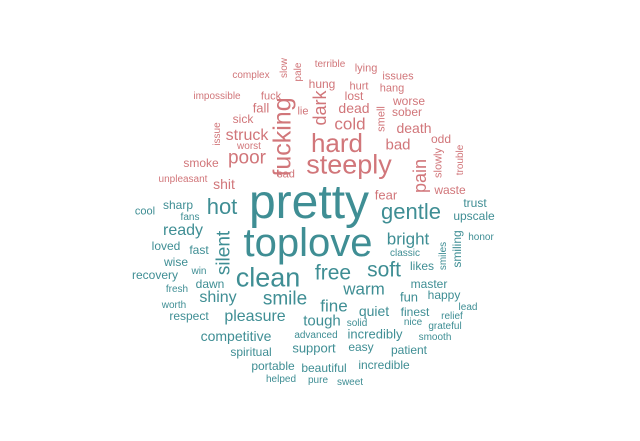  What do you see at coordinates (286, 174) in the screenshot?
I see `cloud-word: sad` at bounding box center [286, 174].